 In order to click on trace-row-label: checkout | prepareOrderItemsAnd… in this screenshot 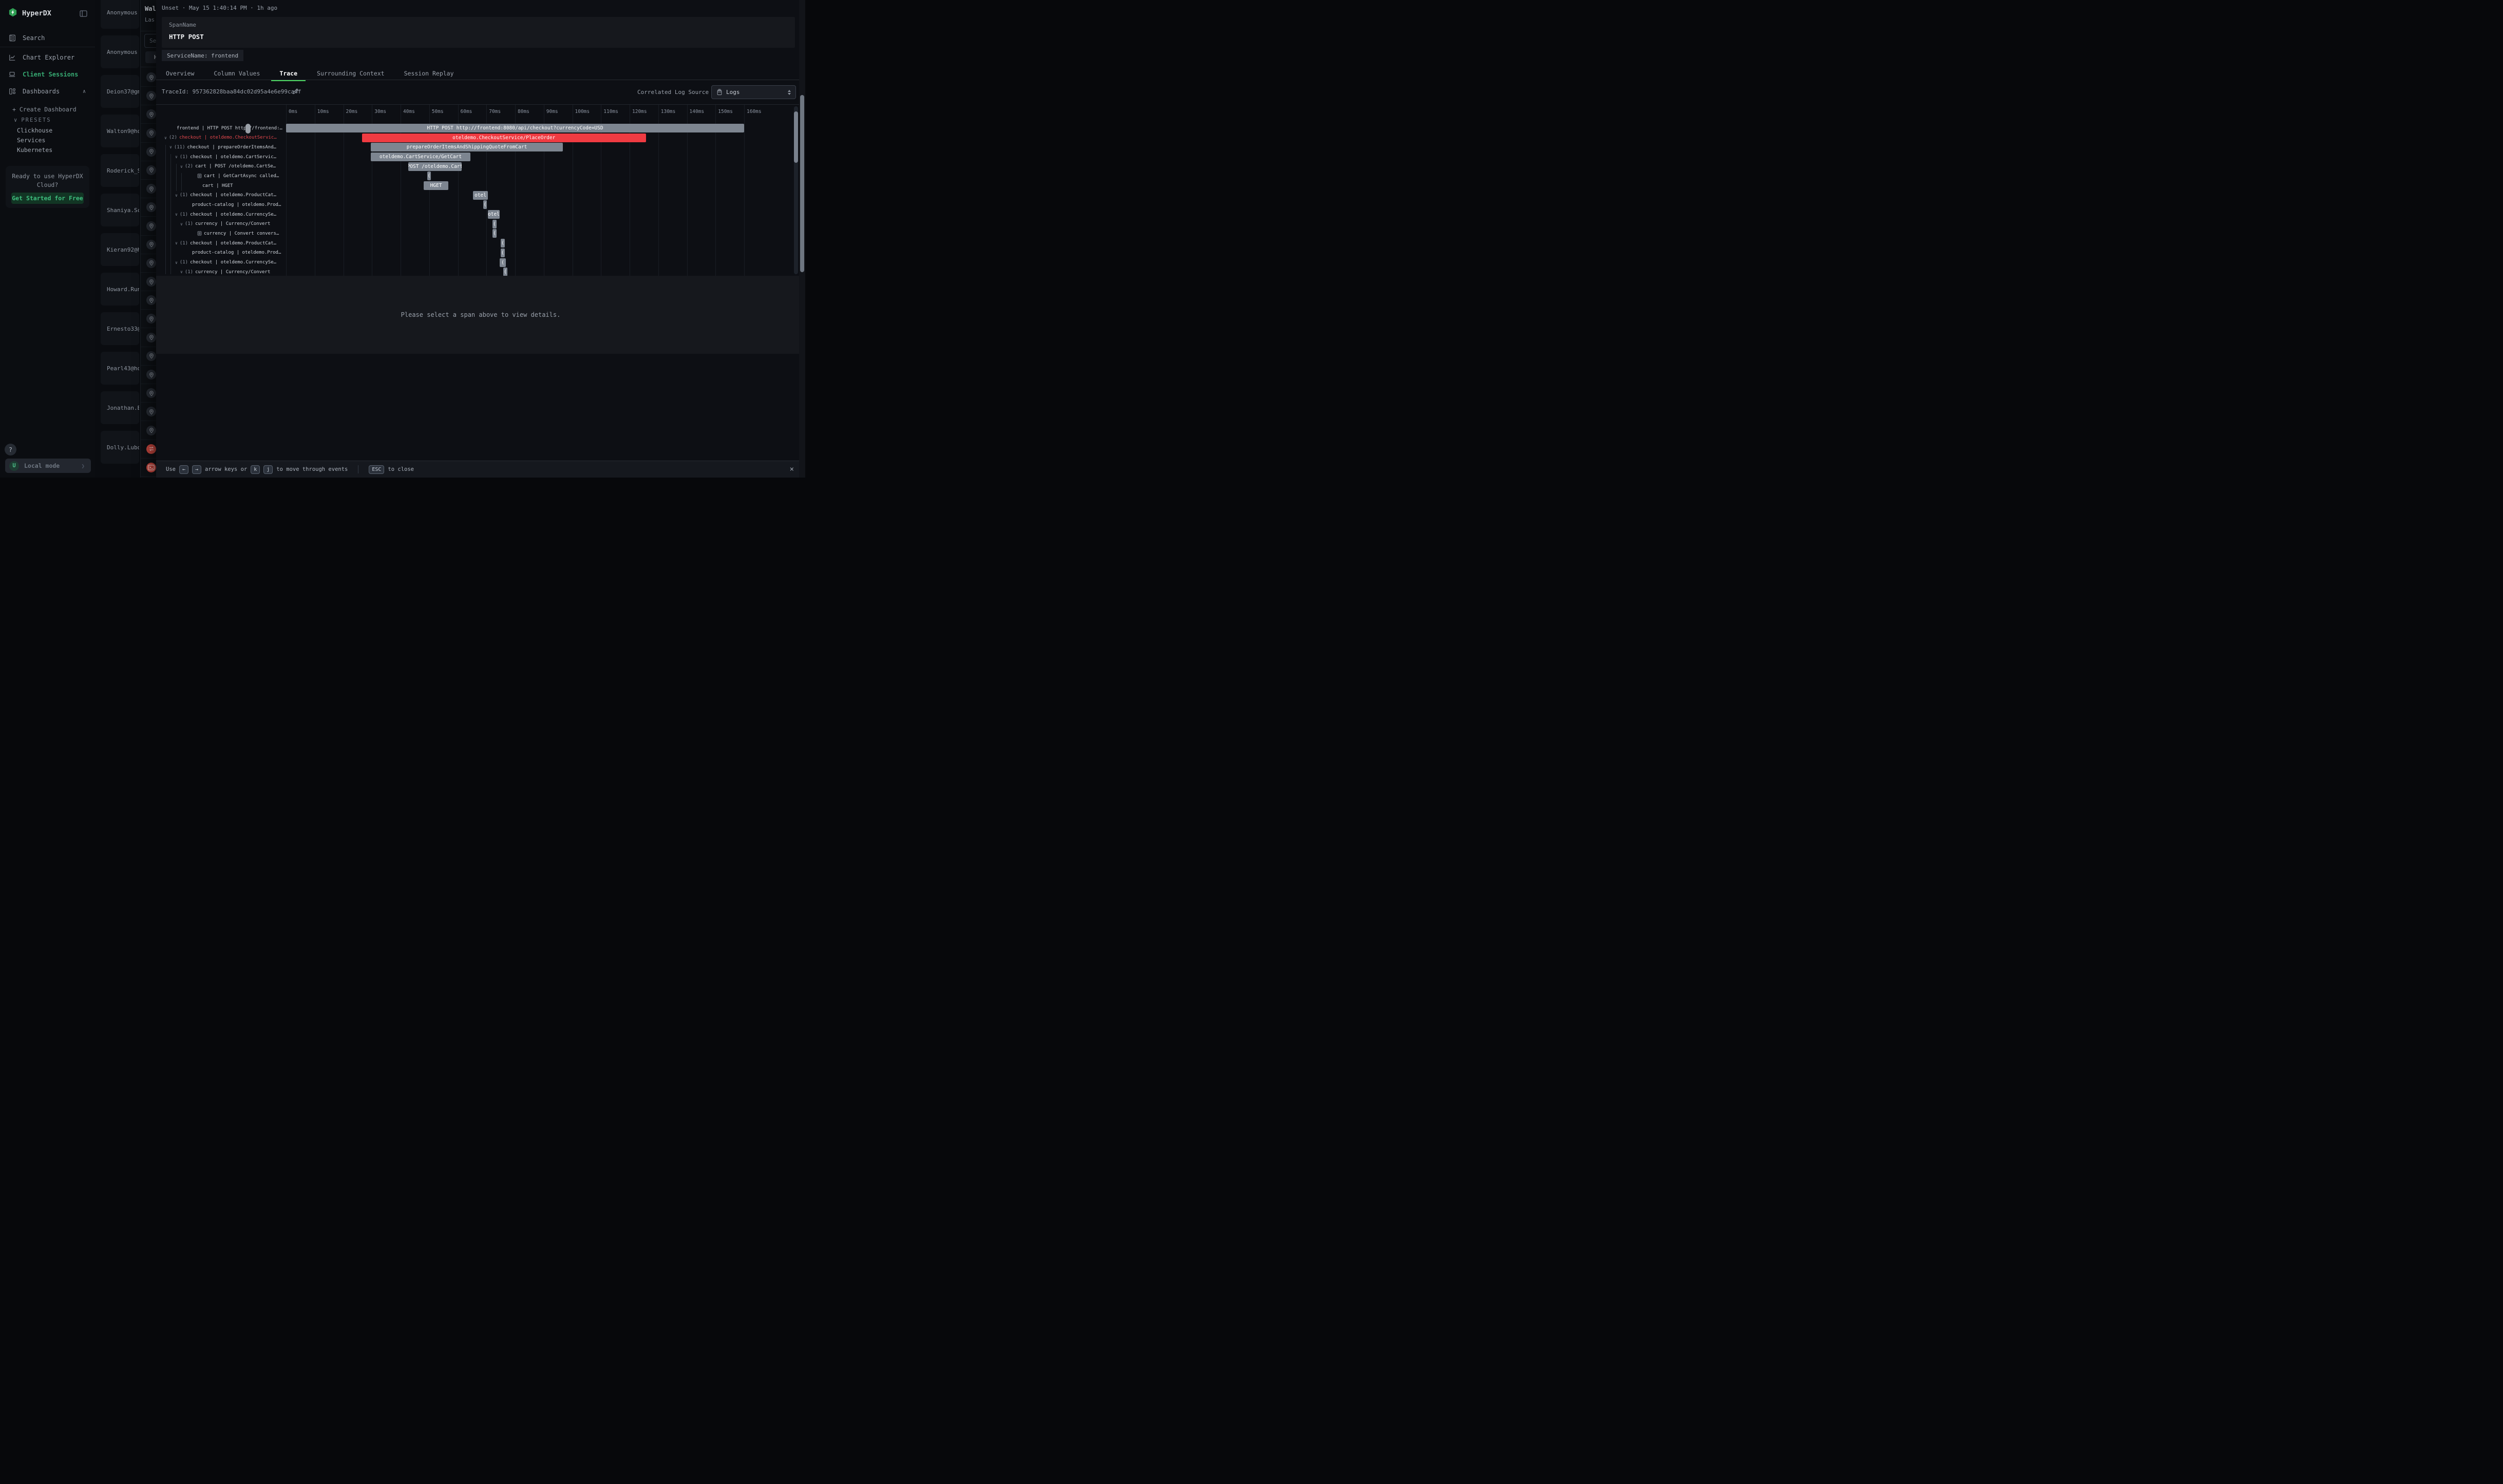, I will do `click(231, 147)`.